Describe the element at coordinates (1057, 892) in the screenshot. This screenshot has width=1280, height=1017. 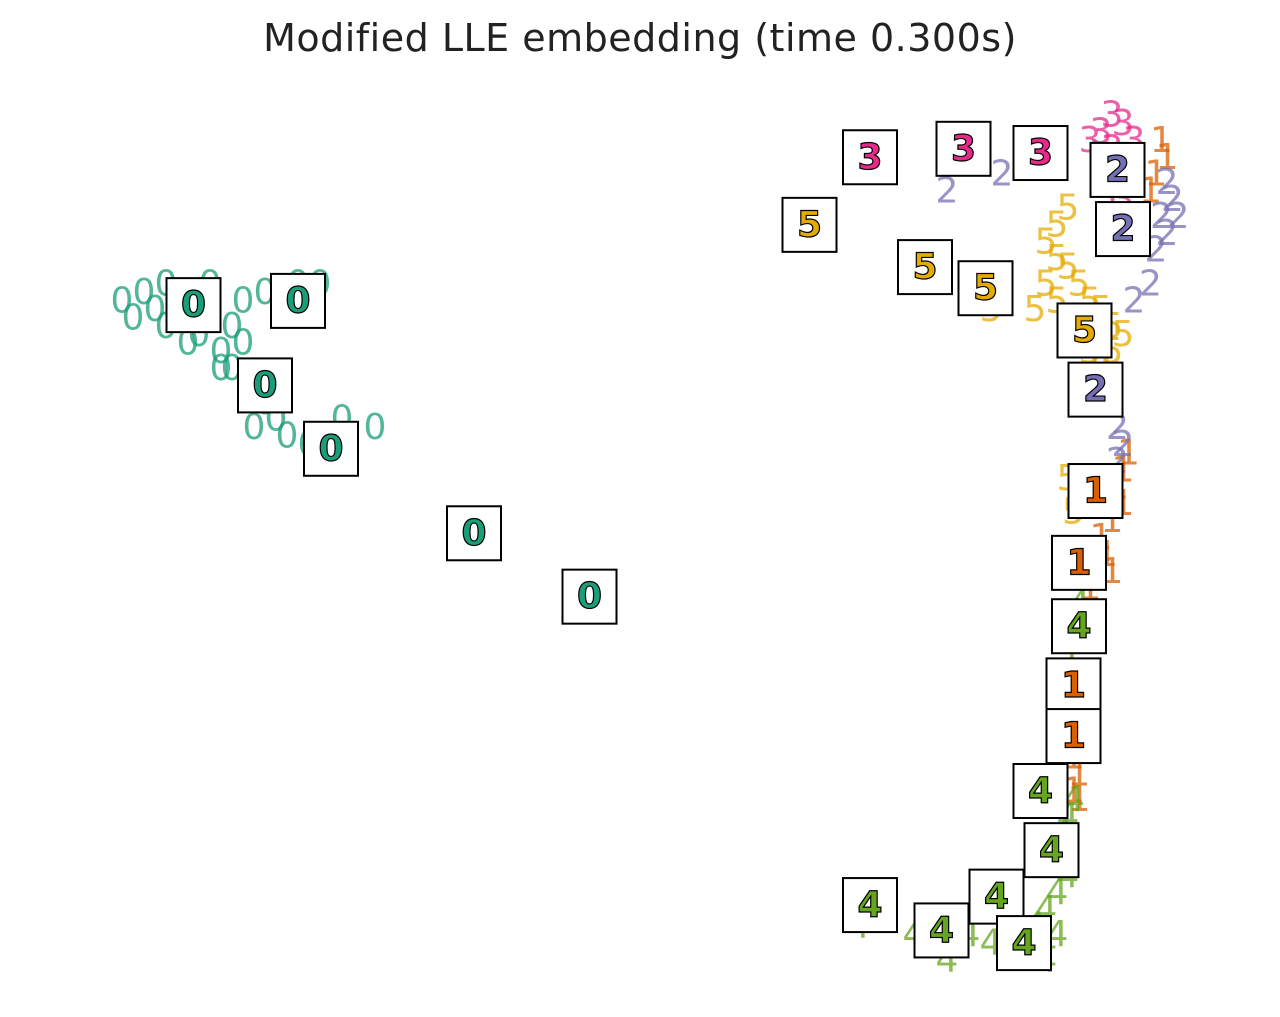
I see `digit-point-4: 4` at that location.